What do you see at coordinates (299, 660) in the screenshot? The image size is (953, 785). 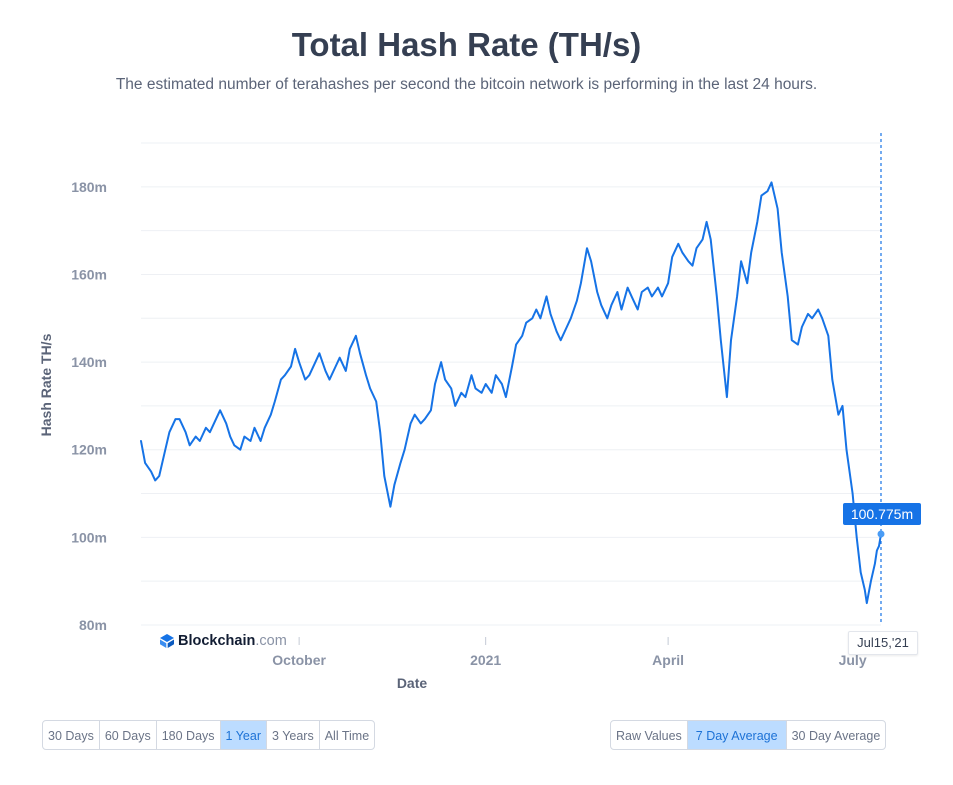 I see `x-tick-label: October` at bounding box center [299, 660].